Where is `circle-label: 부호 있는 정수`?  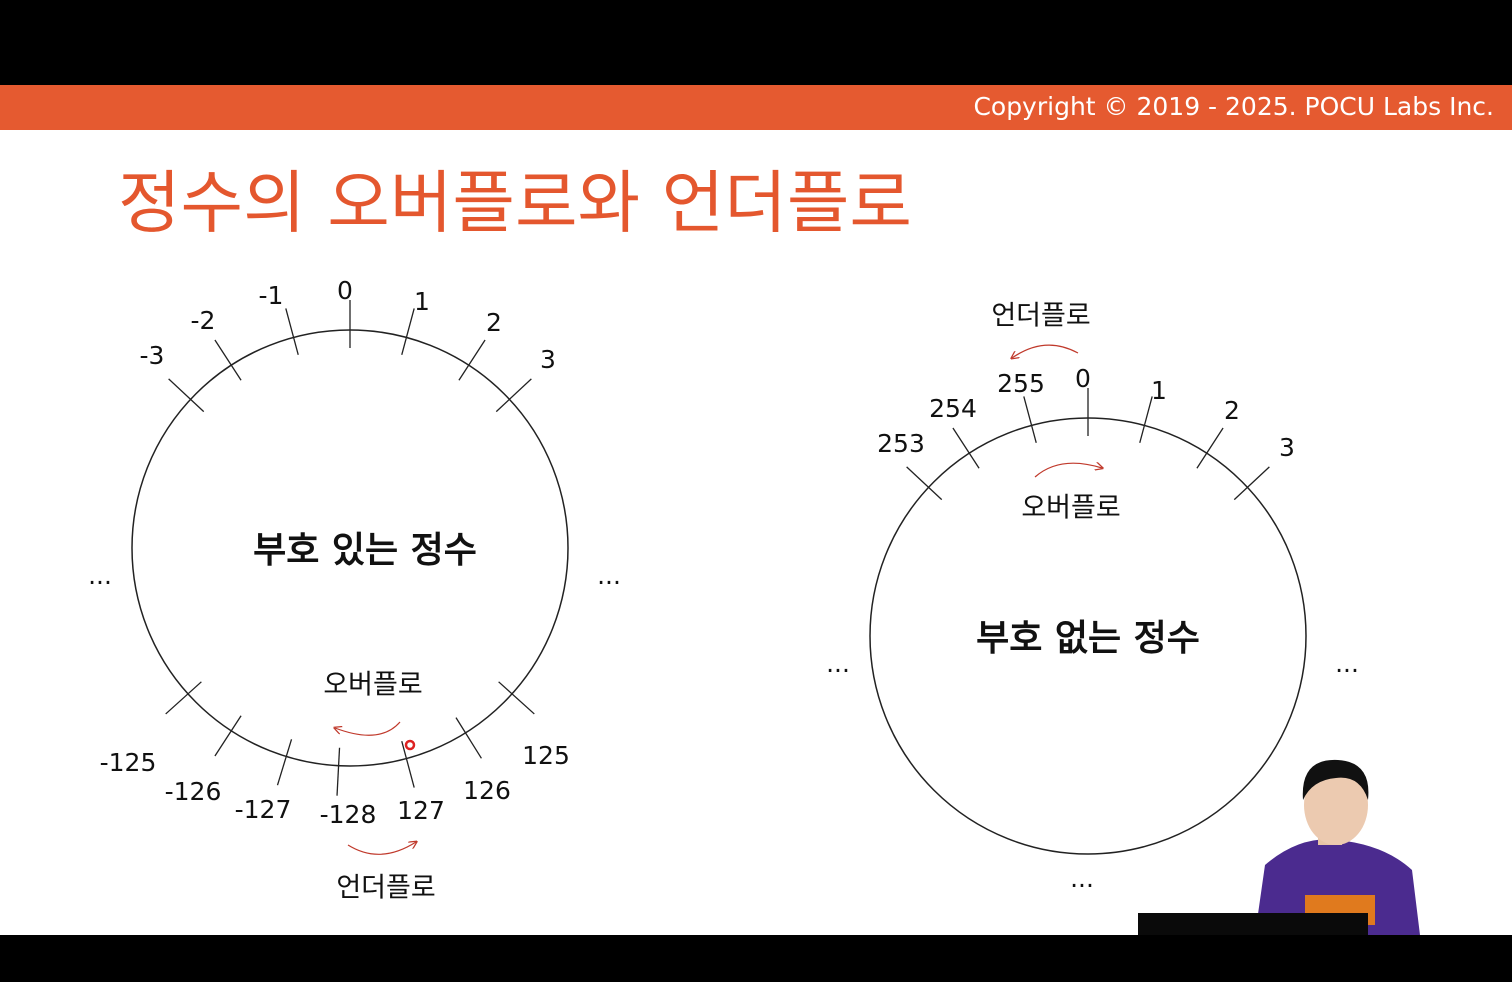
circle-label: 부호 있는 정수 is located at coordinates (365, 550).